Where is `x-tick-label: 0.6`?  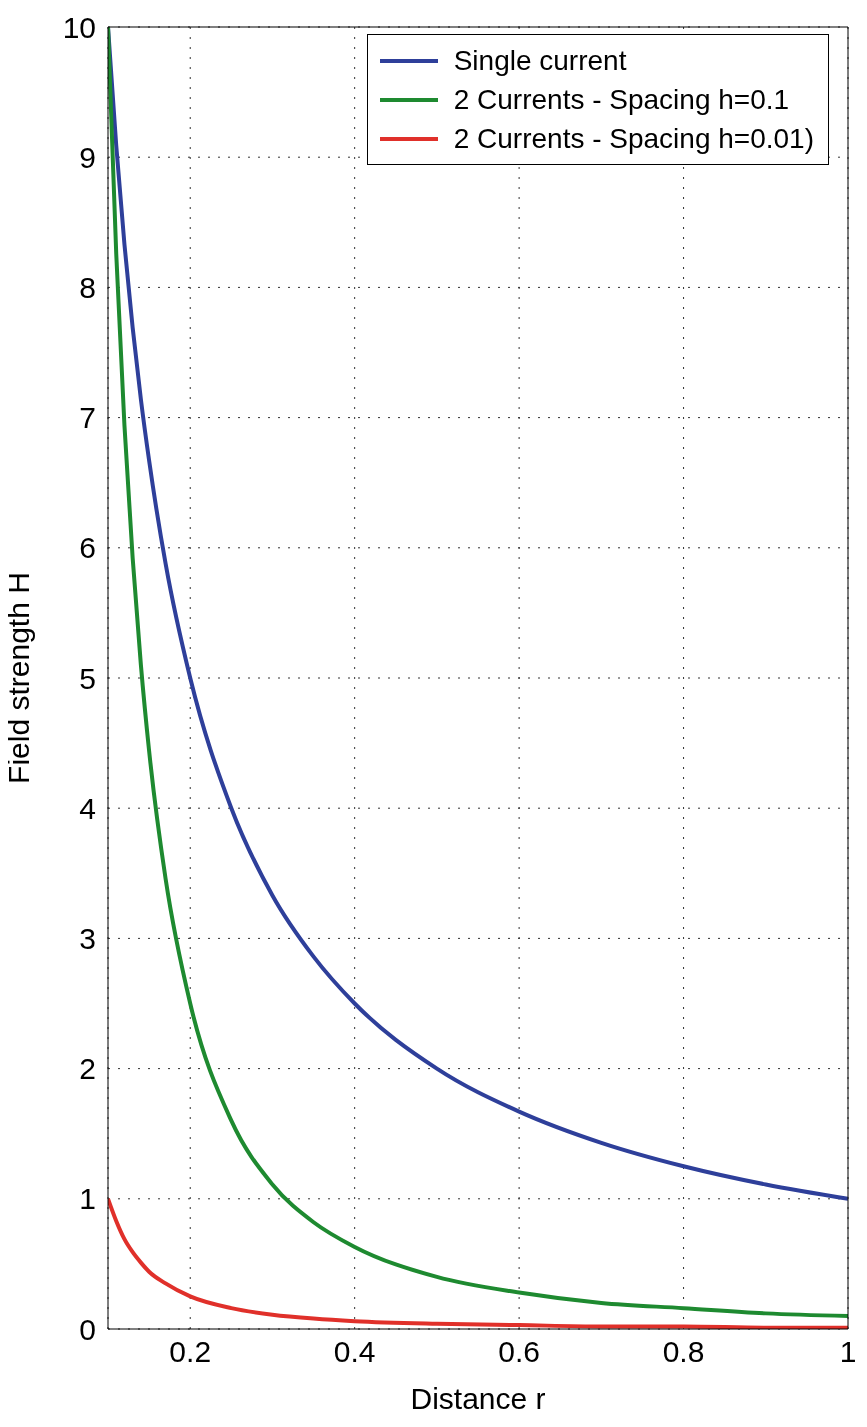 x-tick-label: 0.6 is located at coordinates (519, 1352).